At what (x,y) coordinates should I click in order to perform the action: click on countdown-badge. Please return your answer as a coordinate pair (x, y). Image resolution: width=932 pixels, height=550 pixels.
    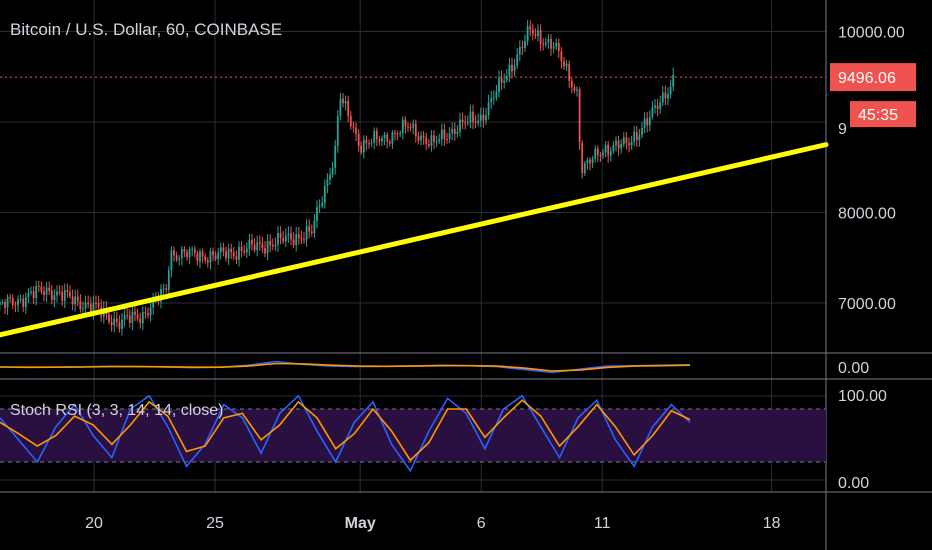
    Looking at the image, I should click on (883, 114).